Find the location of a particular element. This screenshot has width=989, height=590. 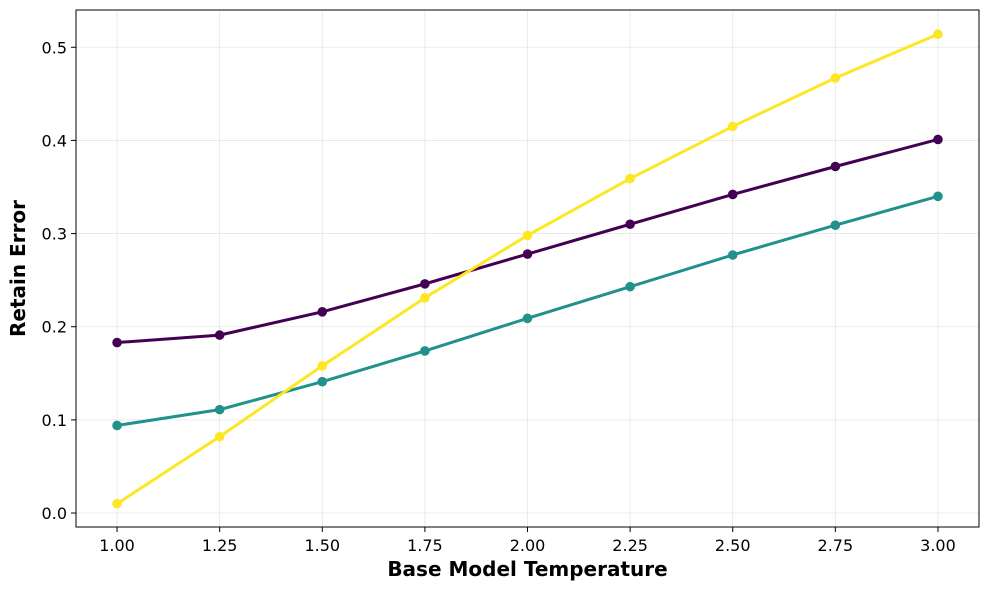

x-tick-label: 1.00 is located at coordinates (117, 545).